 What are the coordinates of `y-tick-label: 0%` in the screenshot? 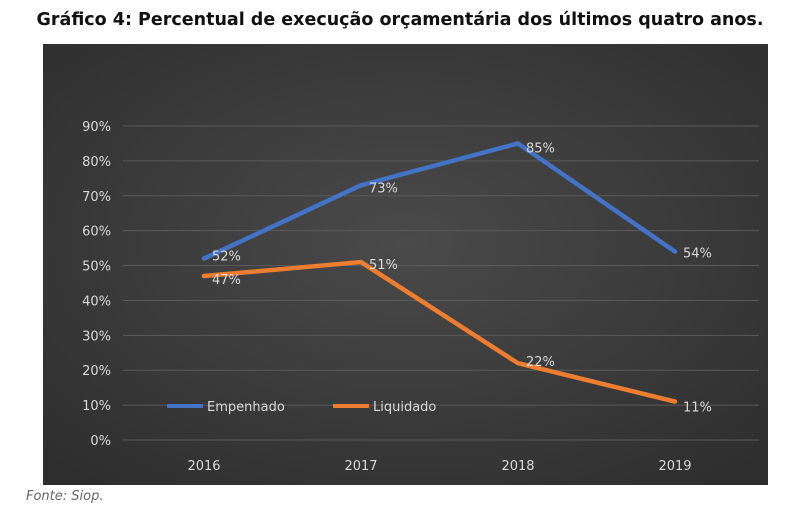 It's located at (100, 441).